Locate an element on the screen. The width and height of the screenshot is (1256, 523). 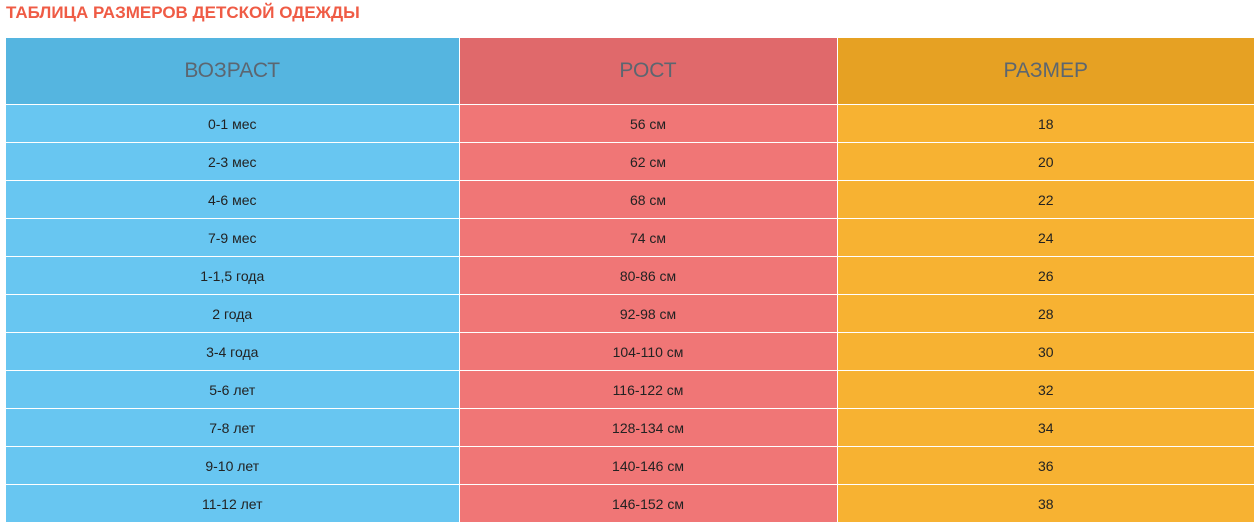
table-row: 3-4 года 104-110 см 30 is located at coordinates (630, 351).